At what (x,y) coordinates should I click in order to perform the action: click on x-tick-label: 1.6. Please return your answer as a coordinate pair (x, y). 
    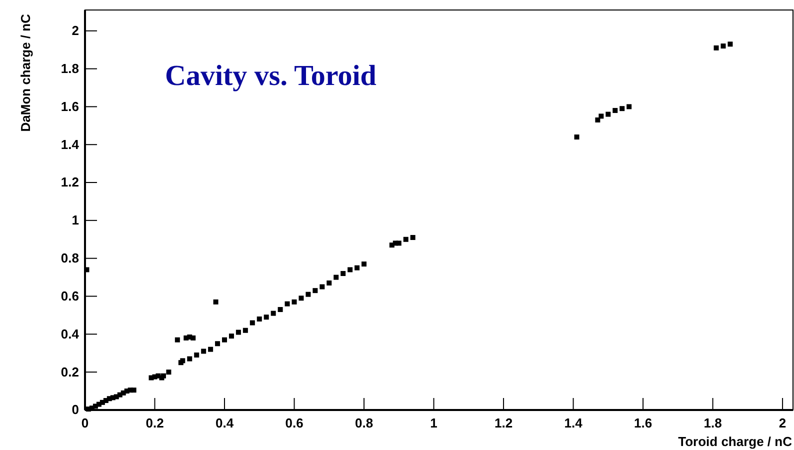
    Looking at the image, I should click on (643, 423).